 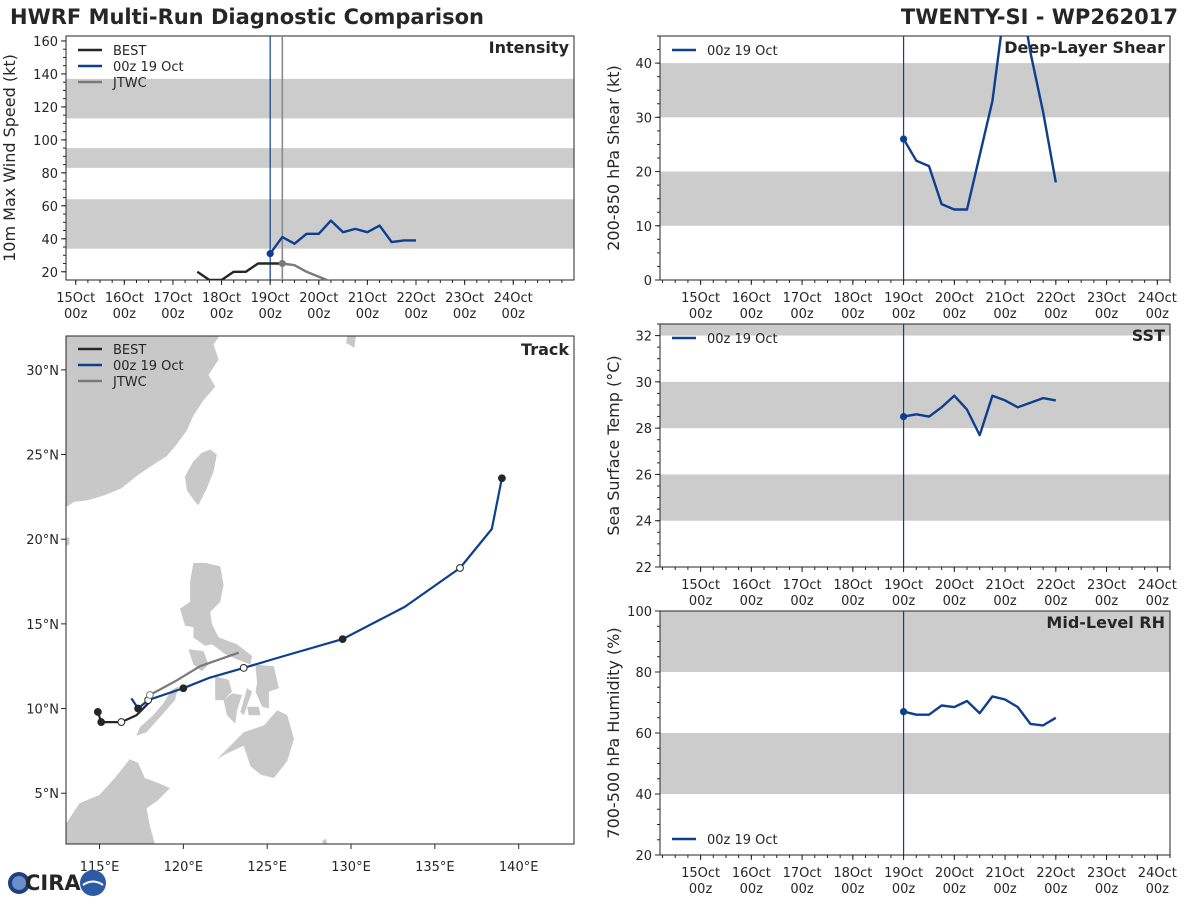 What do you see at coordinates (751, 873) in the screenshot?
I see `rh-xtick-label: 16Oct` at bounding box center [751, 873].